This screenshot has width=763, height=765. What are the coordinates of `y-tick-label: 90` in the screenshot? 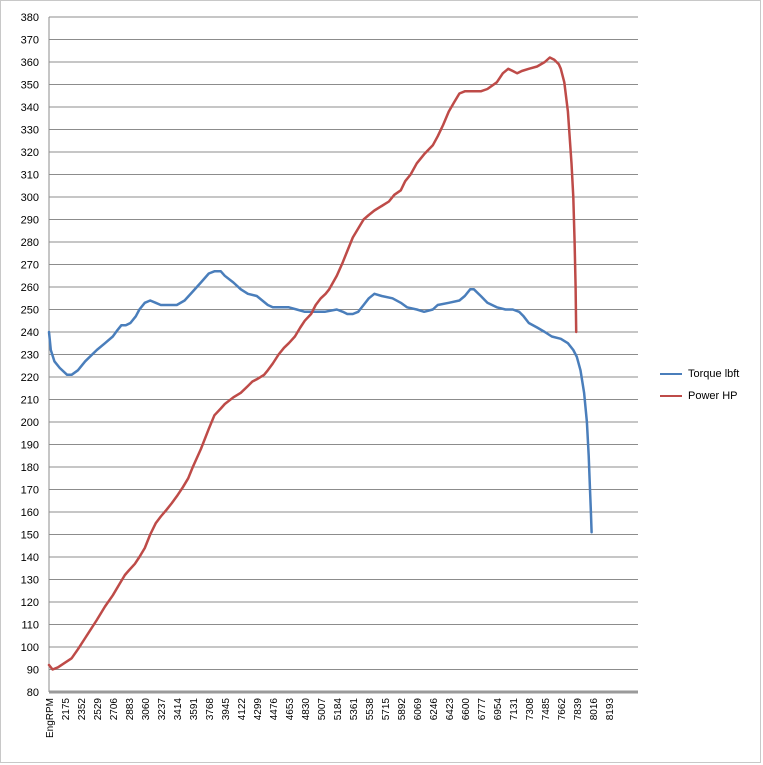 It's located at (33, 671).